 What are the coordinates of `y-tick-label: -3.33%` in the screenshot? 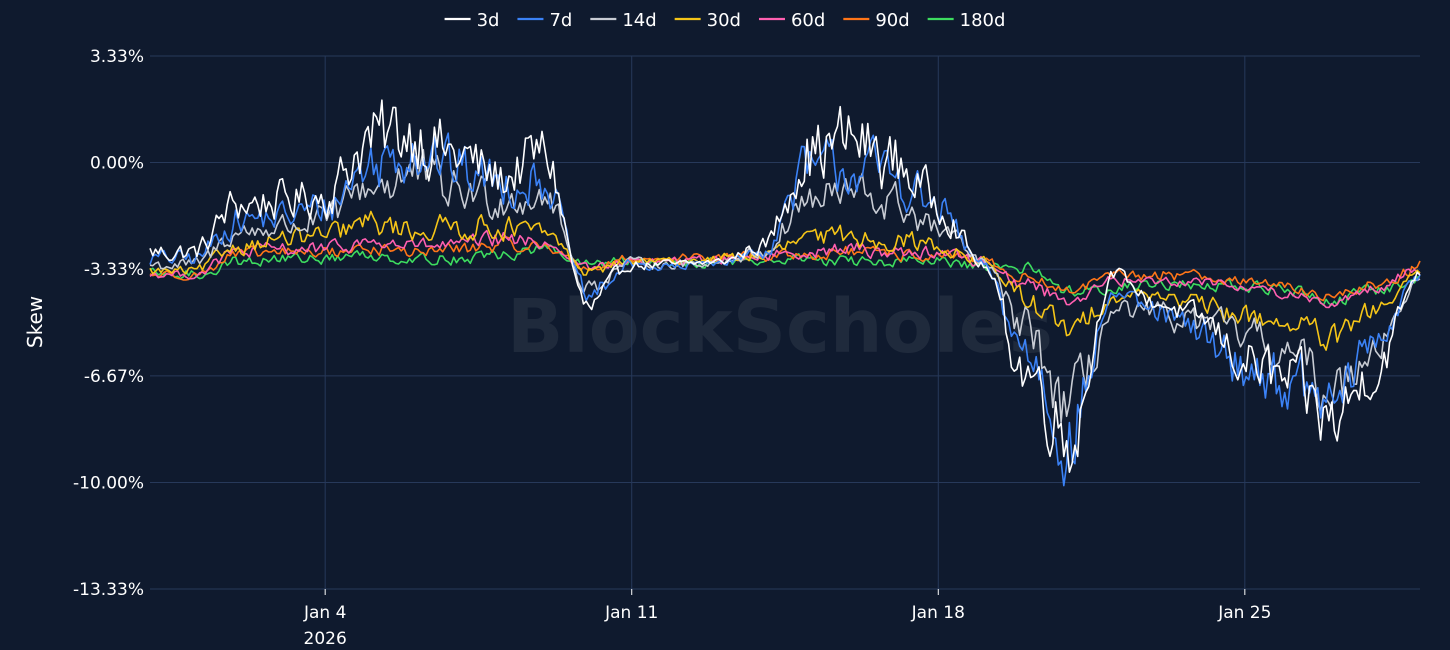 It's located at (114, 270).